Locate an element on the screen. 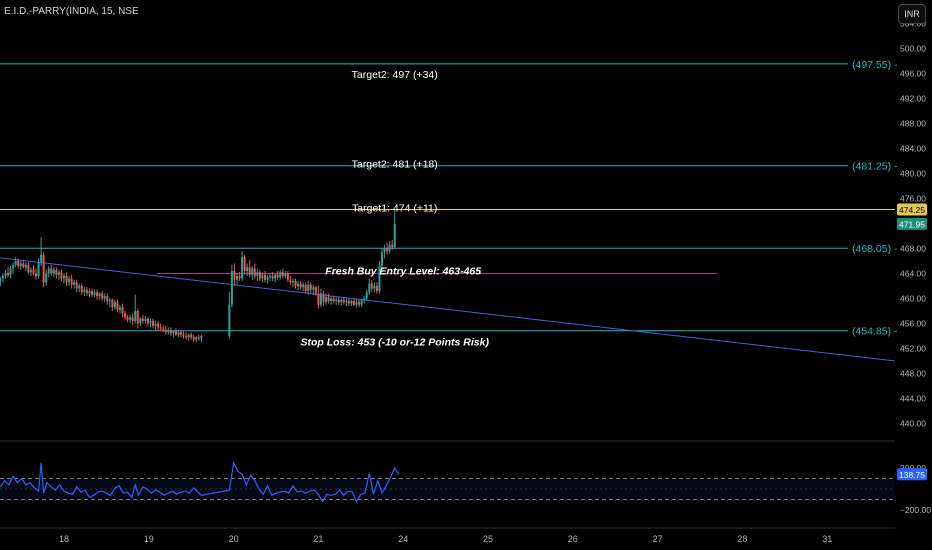  price-tick-label: 452.00 is located at coordinates (913, 349).